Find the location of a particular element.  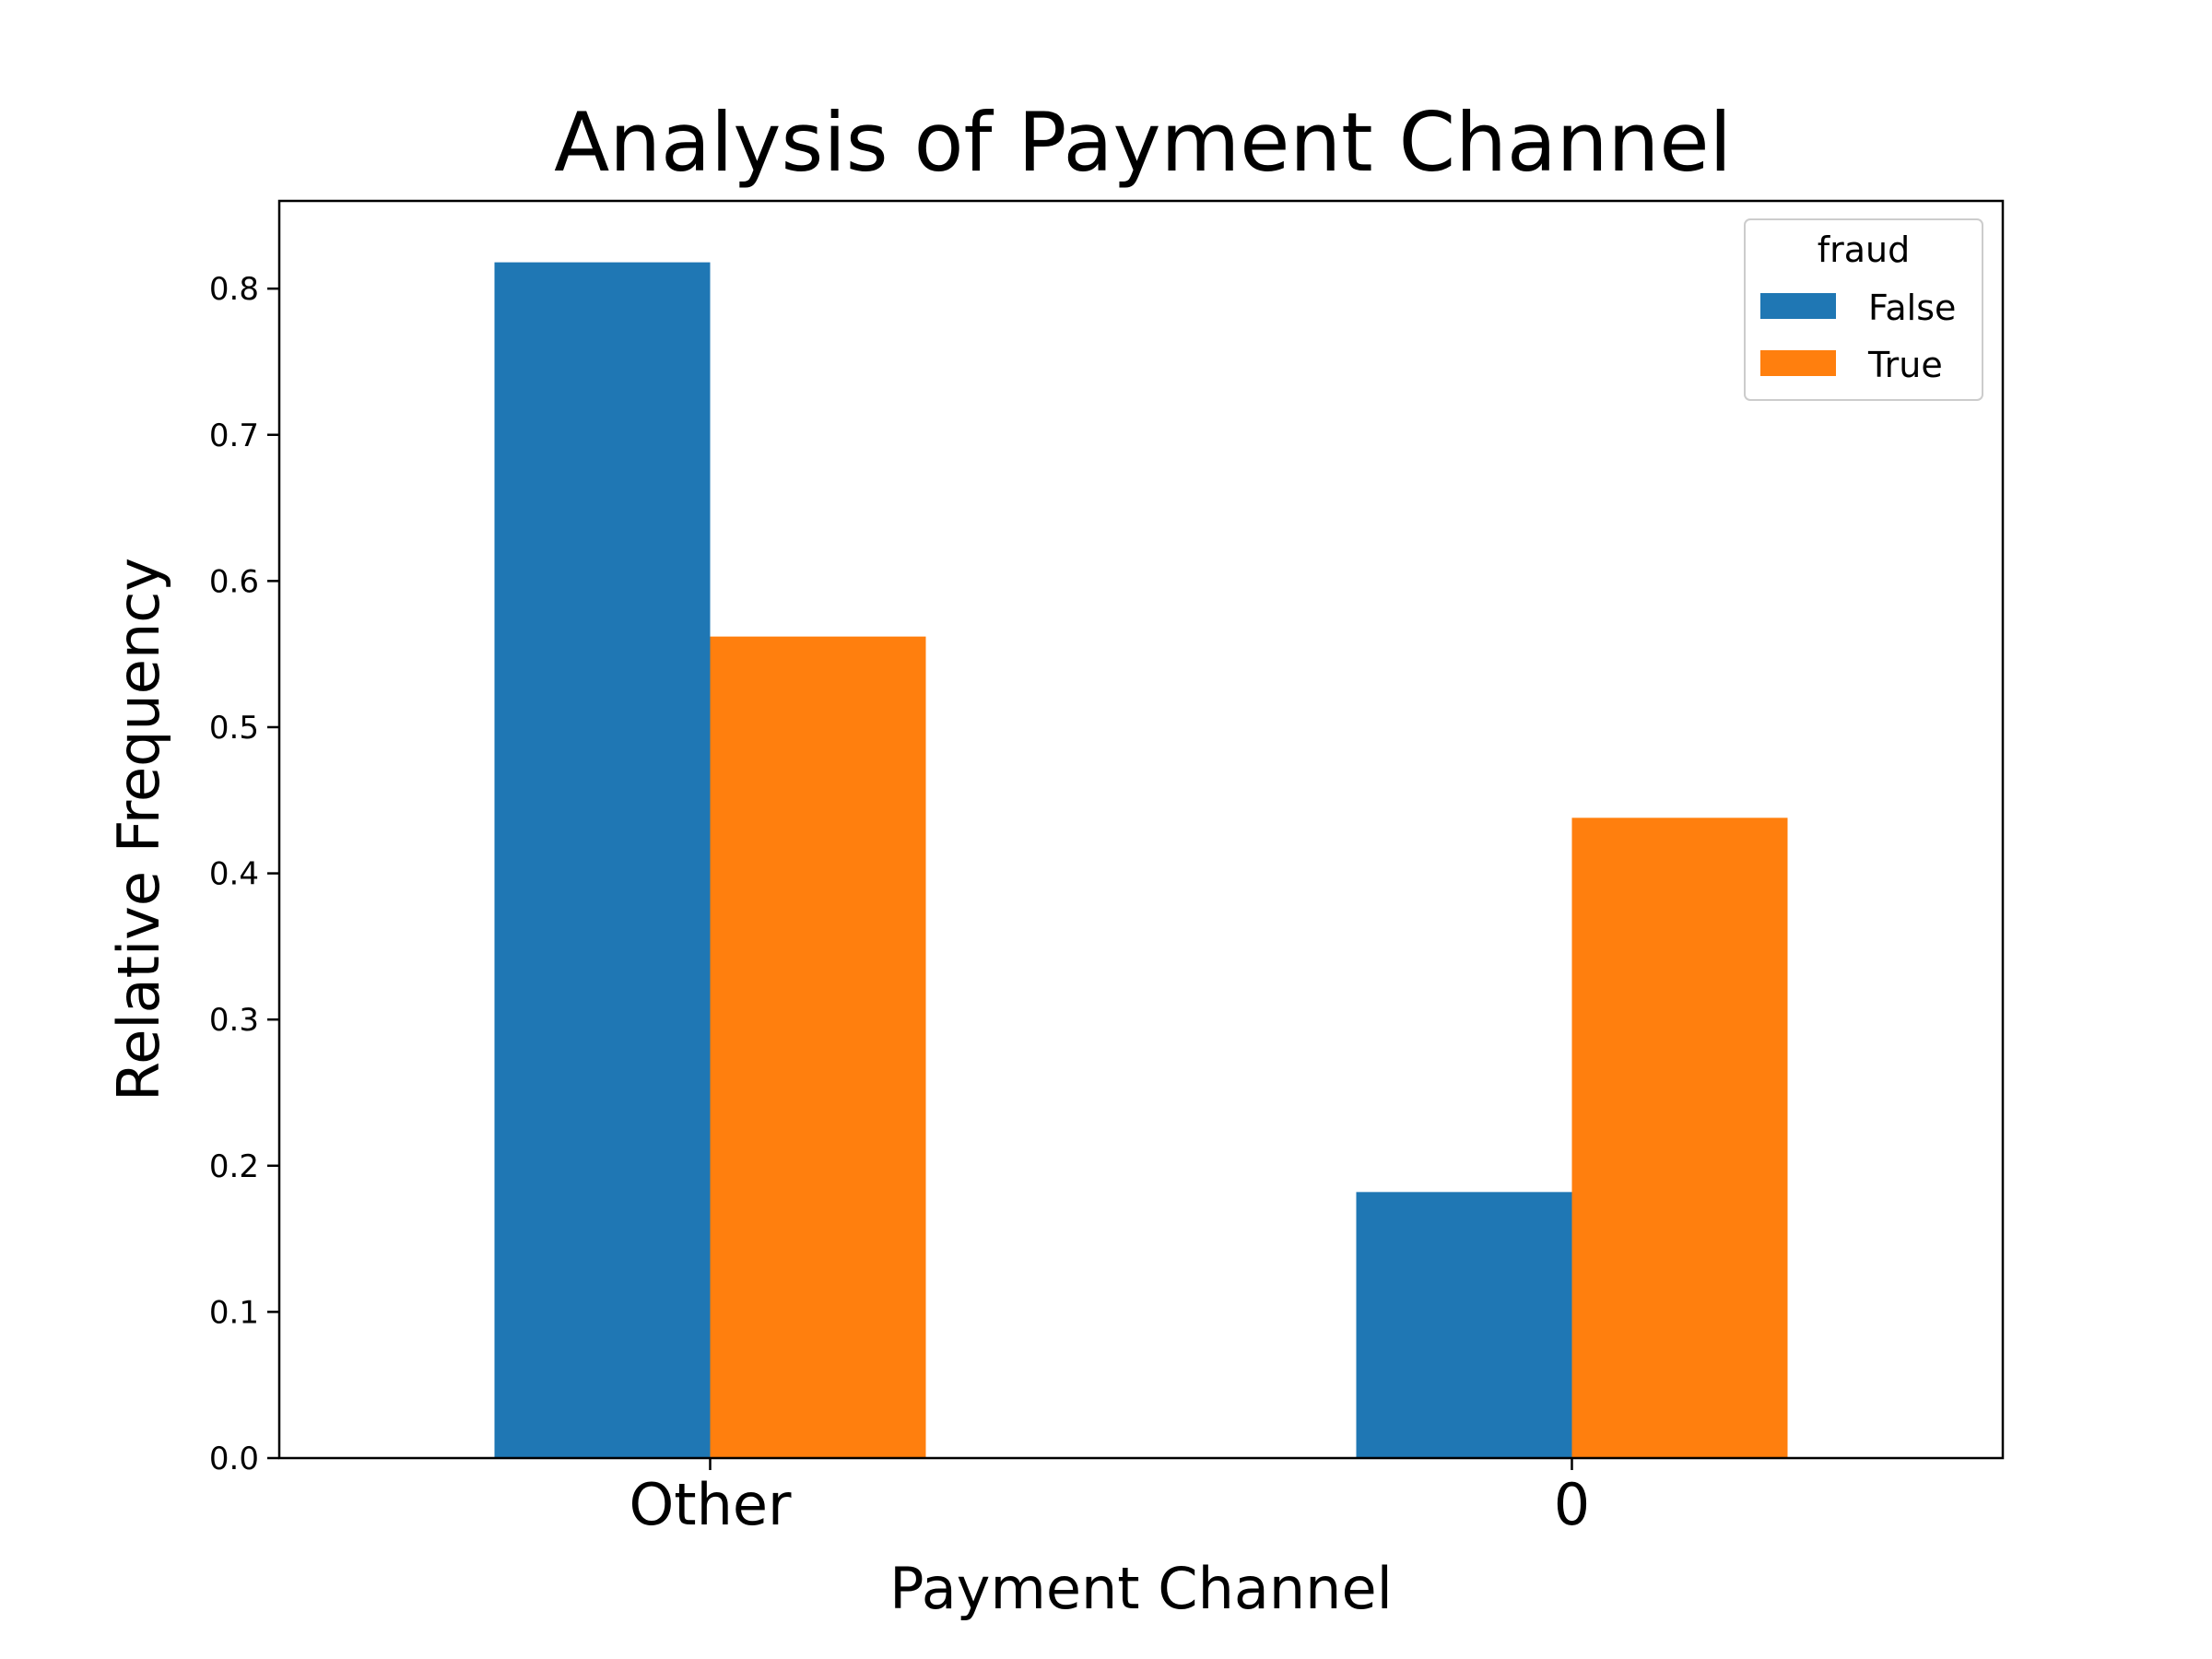

bar-other-false is located at coordinates (602, 860).